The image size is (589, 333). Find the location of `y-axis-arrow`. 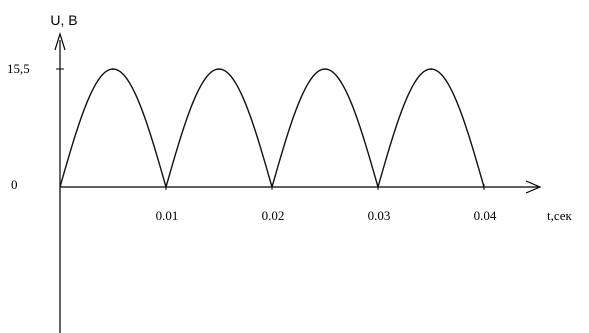

y-axis-arrow is located at coordinates (60, 41).